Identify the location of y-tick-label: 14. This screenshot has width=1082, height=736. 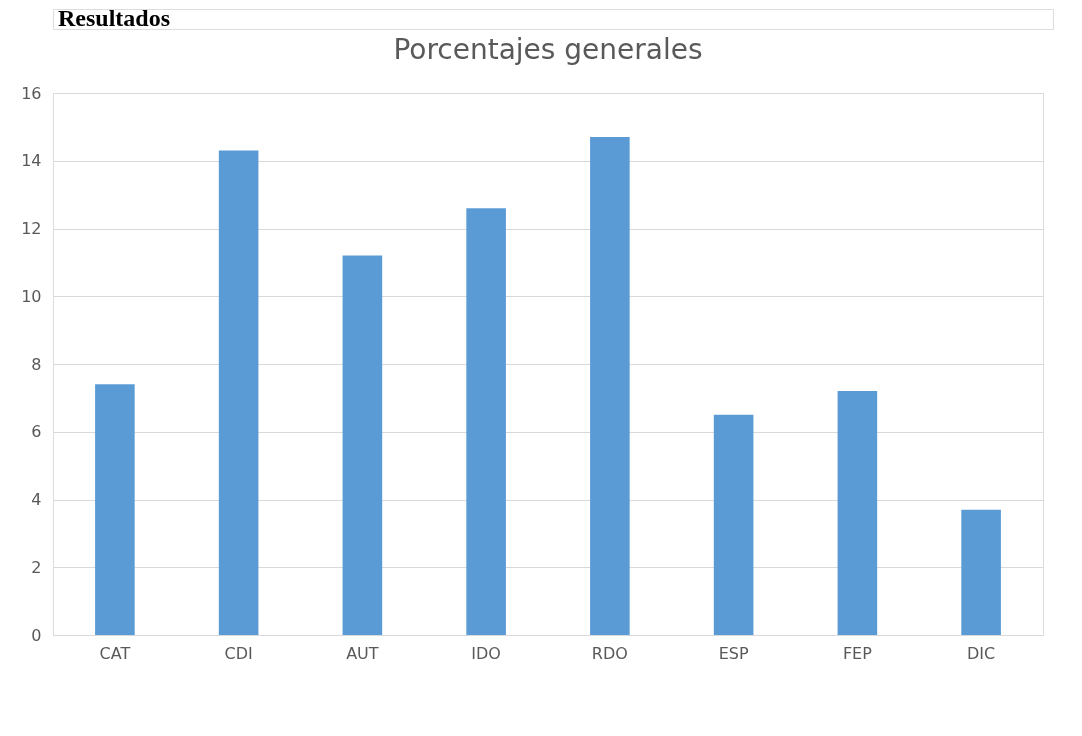
(31, 161).